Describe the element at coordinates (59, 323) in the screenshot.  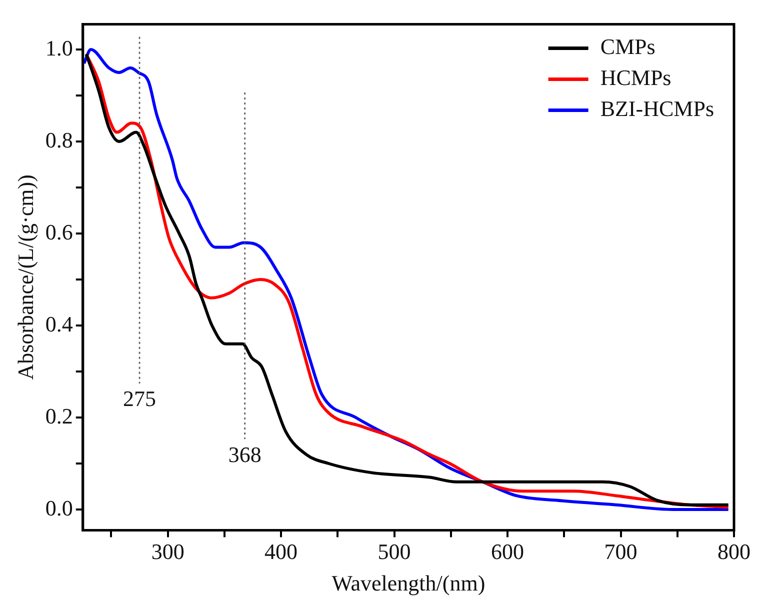
I see `y-tick-label: 0.4` at that location.